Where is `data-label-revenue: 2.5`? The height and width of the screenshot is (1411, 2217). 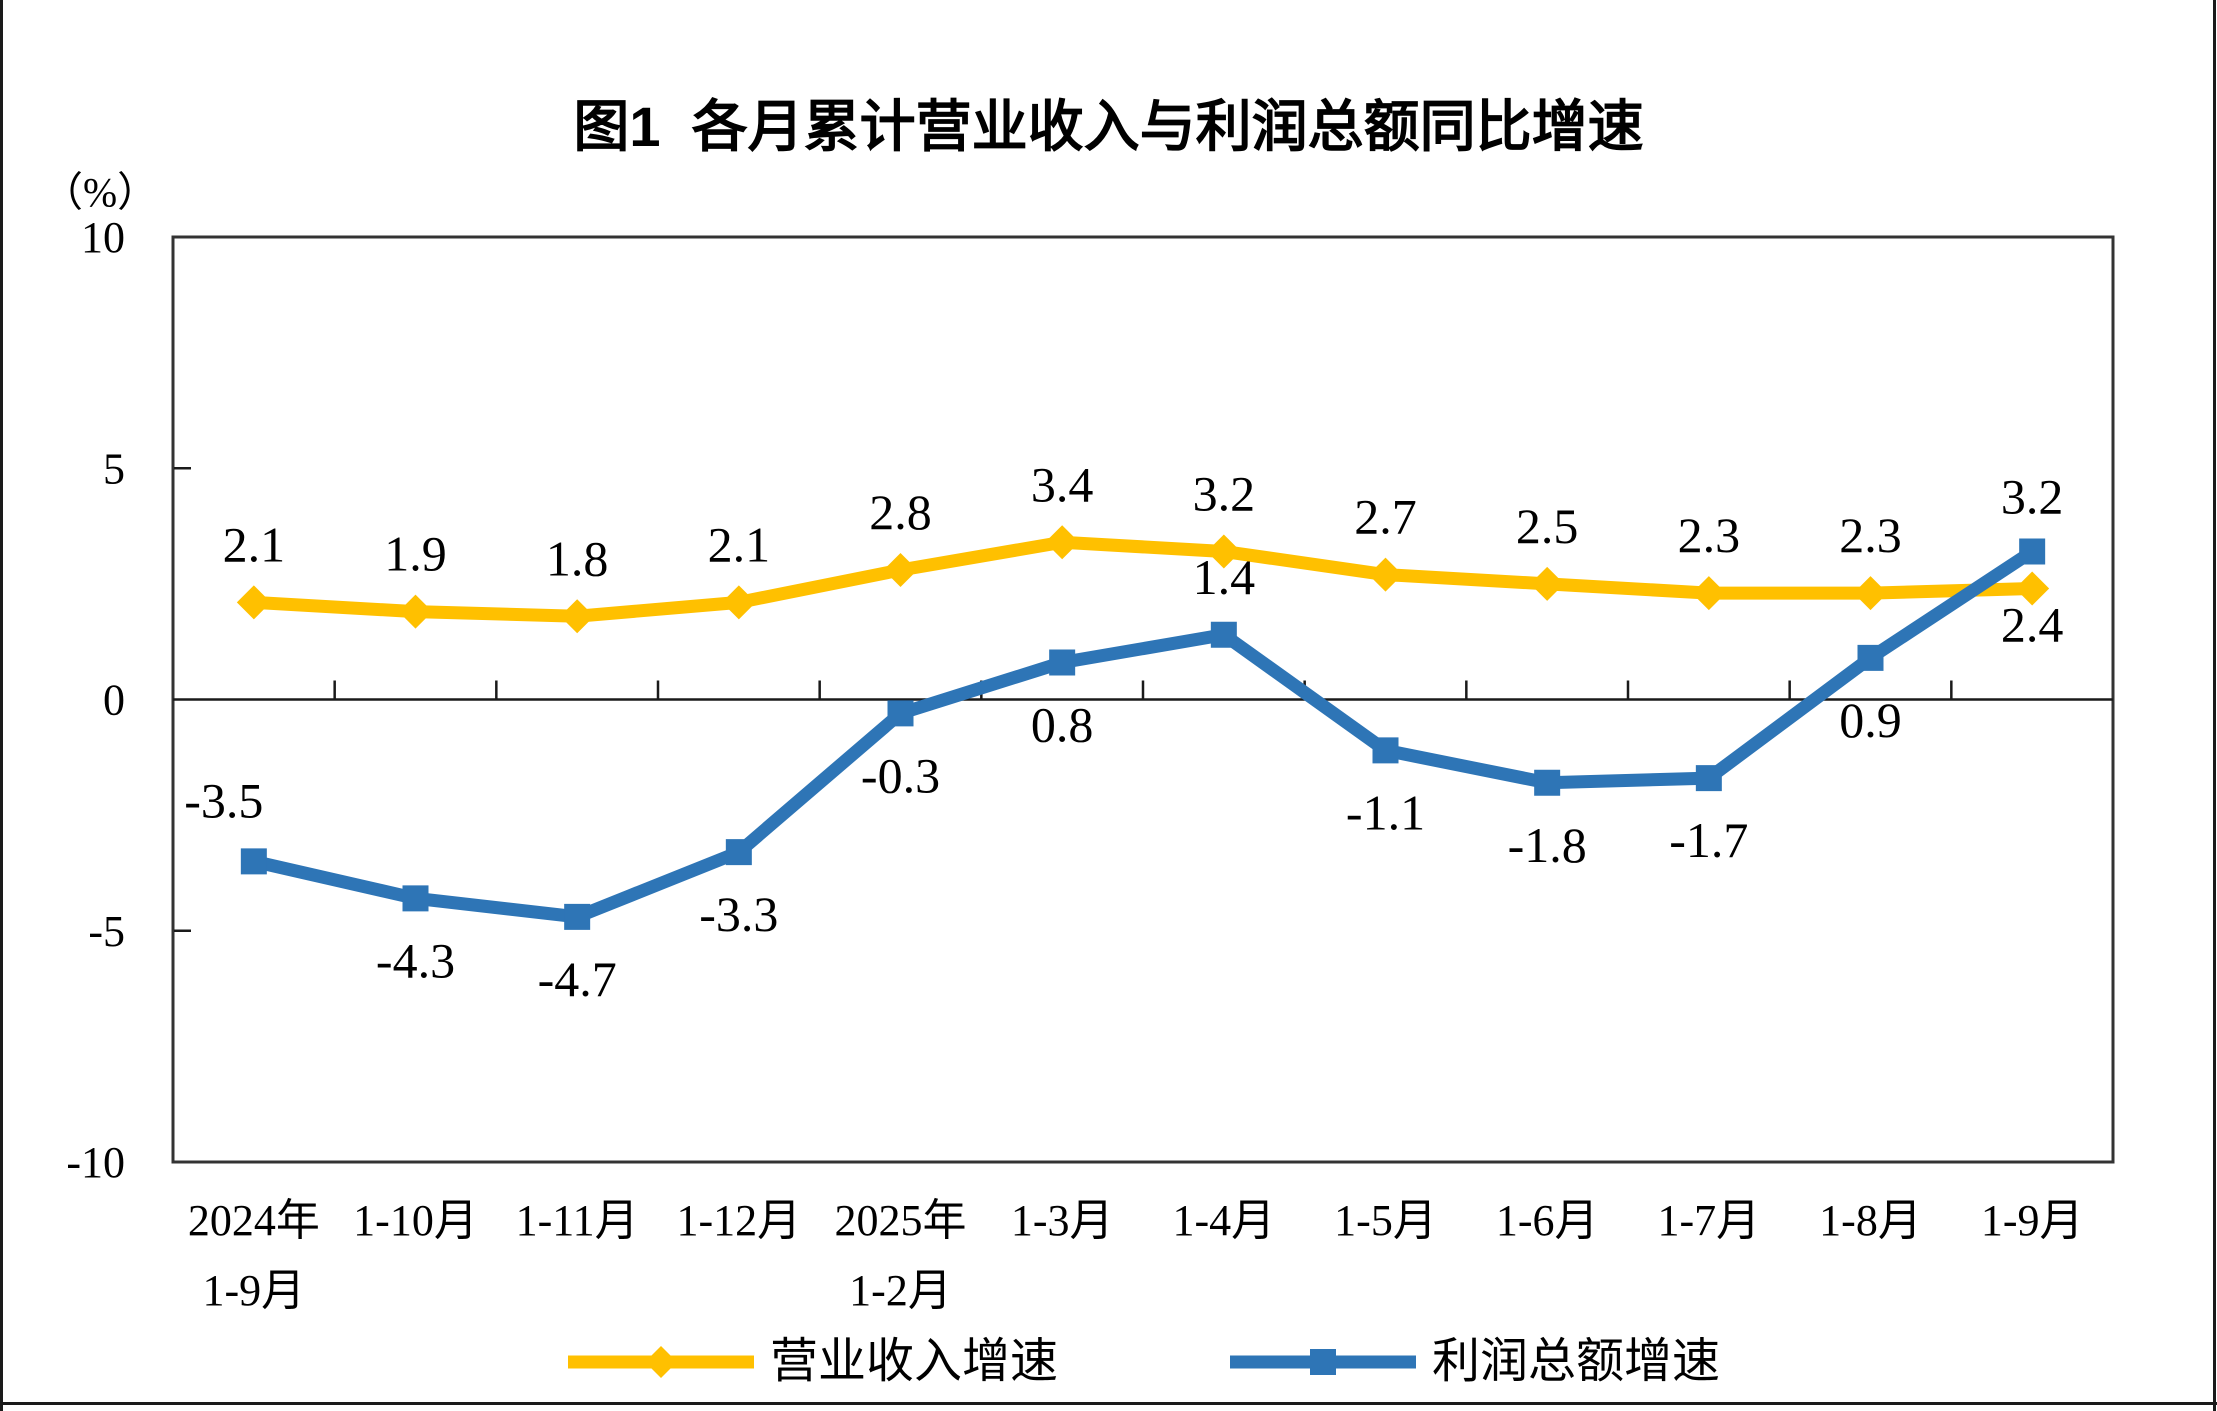 data-label-revenue: 2.5 is located at coordinates (1547, 526).